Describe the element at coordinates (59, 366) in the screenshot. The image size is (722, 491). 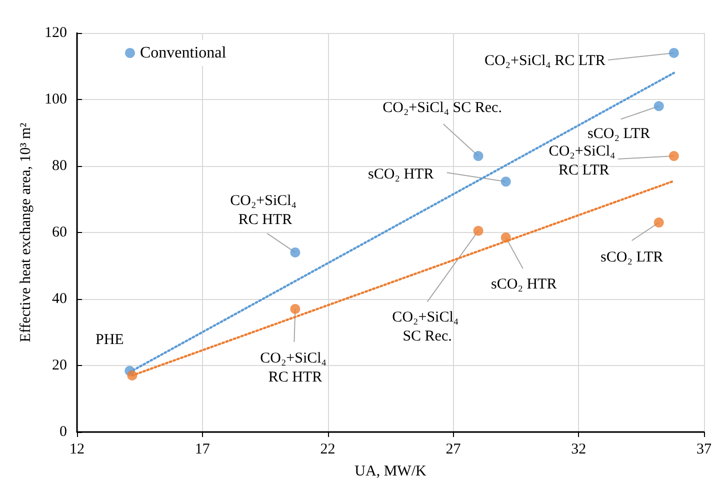
I see `y-tick-label: 20` at that location.